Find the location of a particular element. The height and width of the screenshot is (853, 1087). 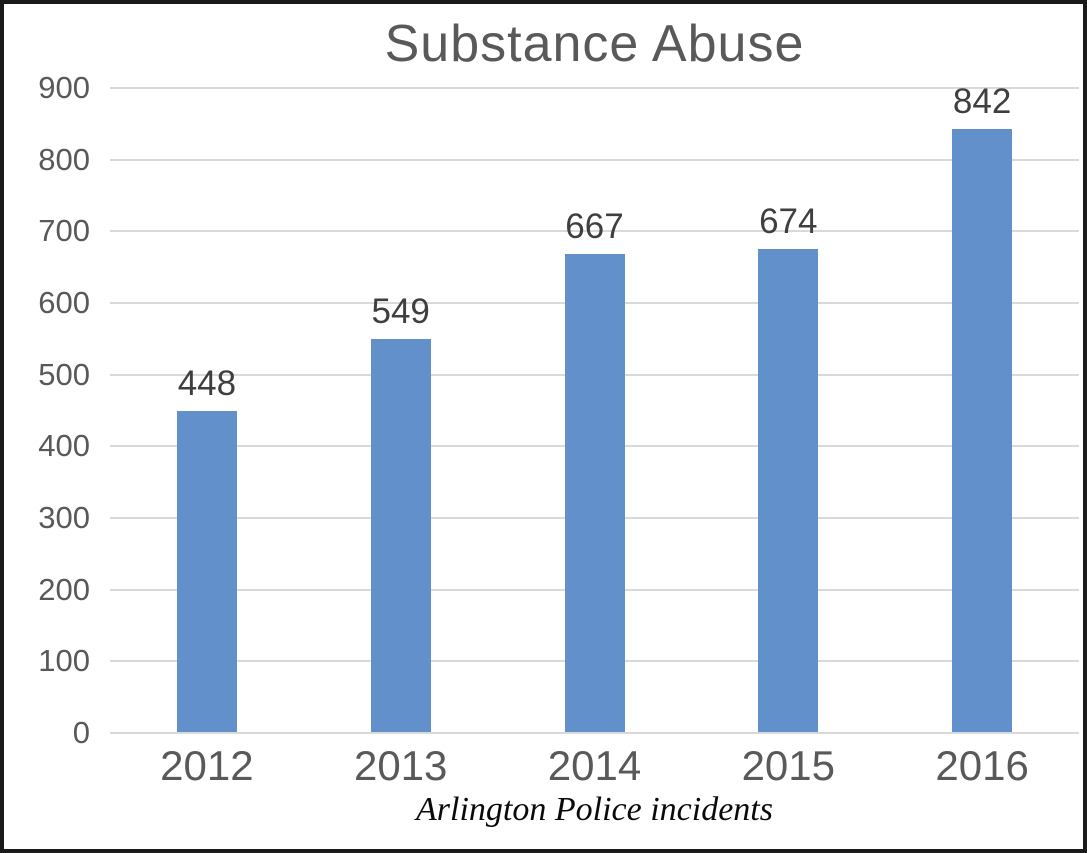

bar-value-label-2015: 674 is located at coordinates (788, 221).